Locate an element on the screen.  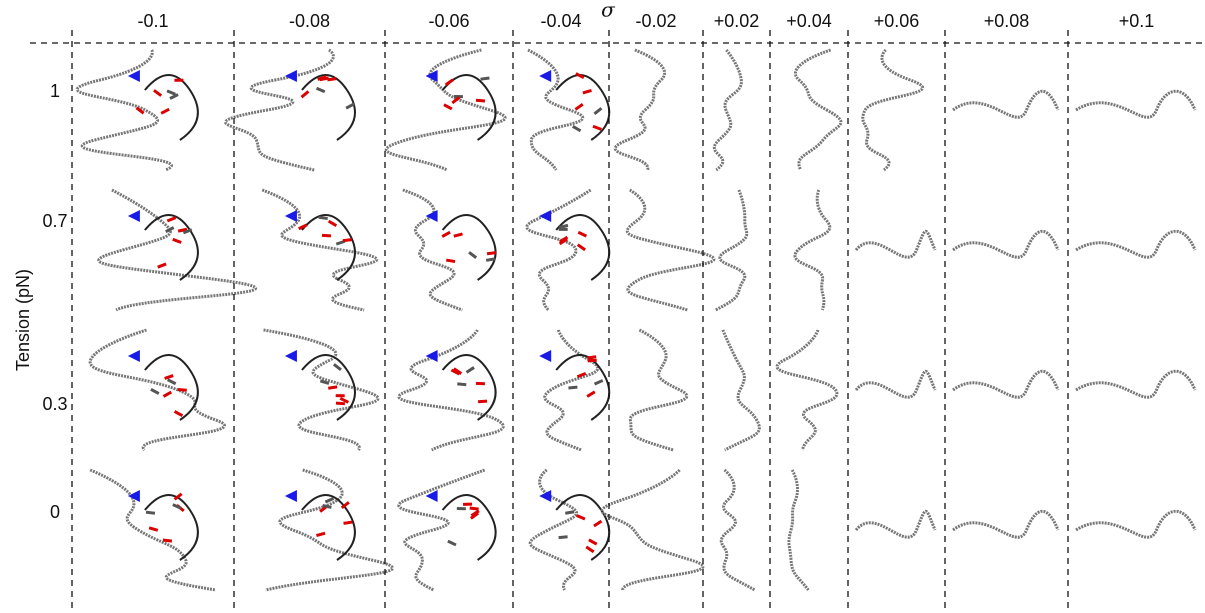
row-label: 1 is located at coordinates (55, 91).